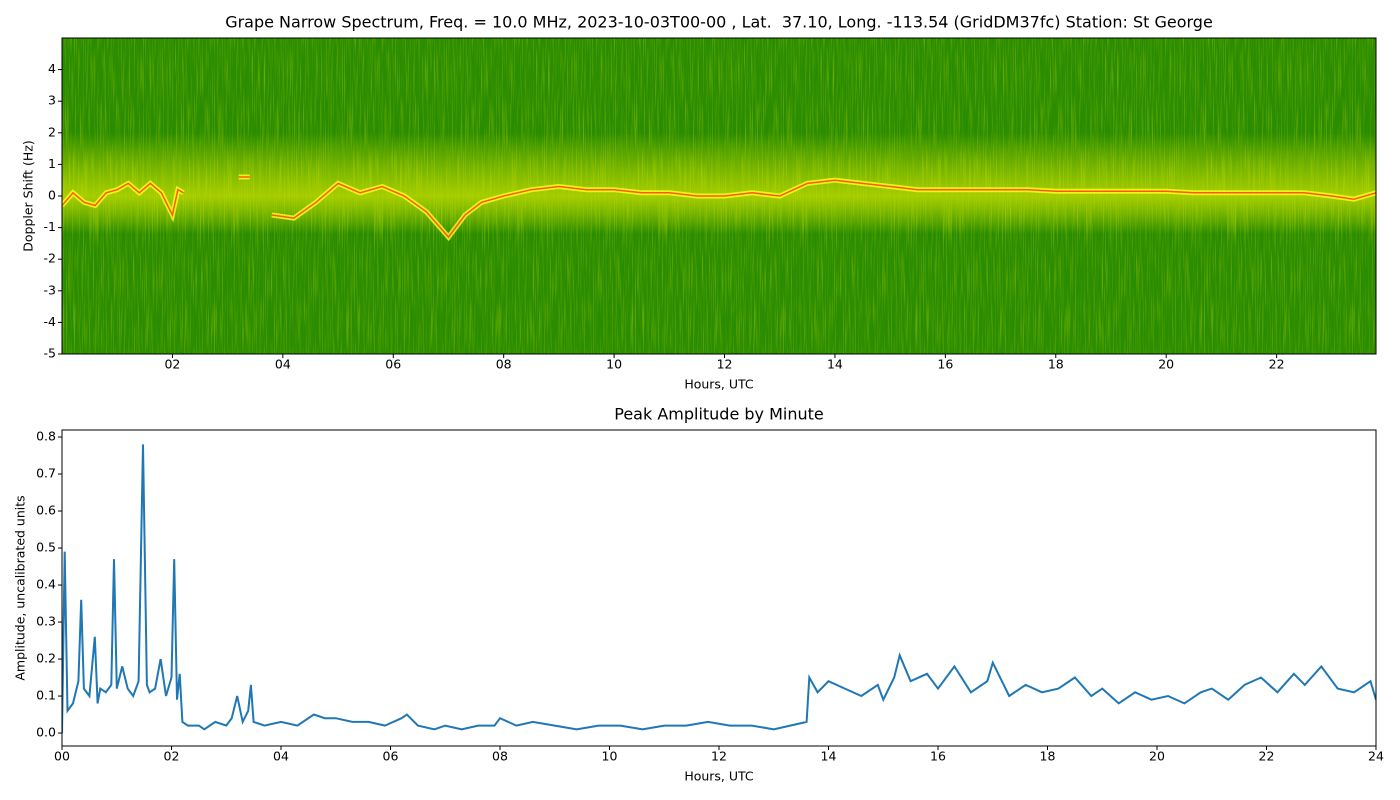 Image resolution: width=1400 pixels, height=800 pixels. Describe the element at coordinates (52, 163) in the screenshot. I see `y-tick-label: 1` at that location.